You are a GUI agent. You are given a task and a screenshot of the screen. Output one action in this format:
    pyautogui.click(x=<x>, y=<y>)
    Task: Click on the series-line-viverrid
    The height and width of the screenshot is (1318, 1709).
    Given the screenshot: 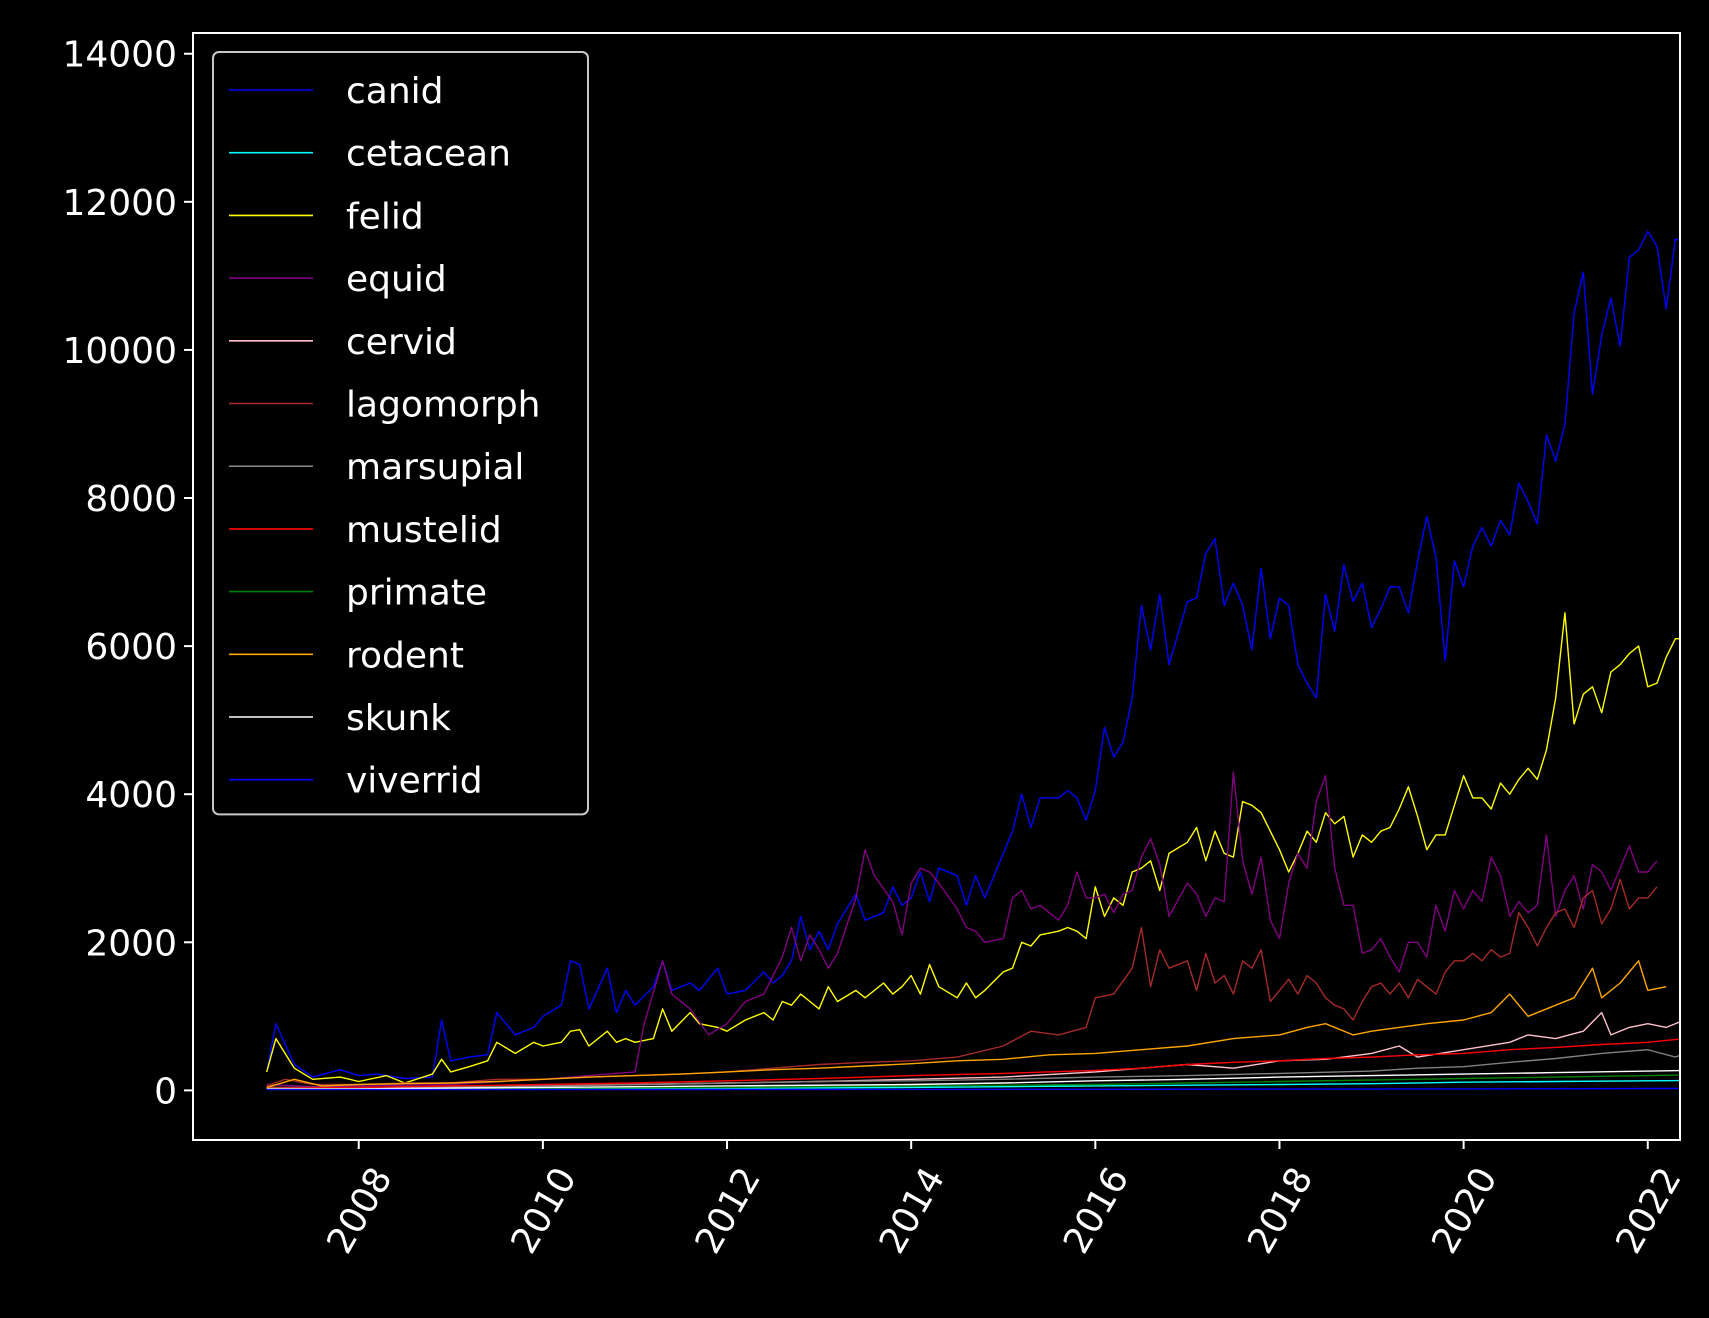 What is the action you would take?
    pyautogui.click(x=973, y=1089)
    